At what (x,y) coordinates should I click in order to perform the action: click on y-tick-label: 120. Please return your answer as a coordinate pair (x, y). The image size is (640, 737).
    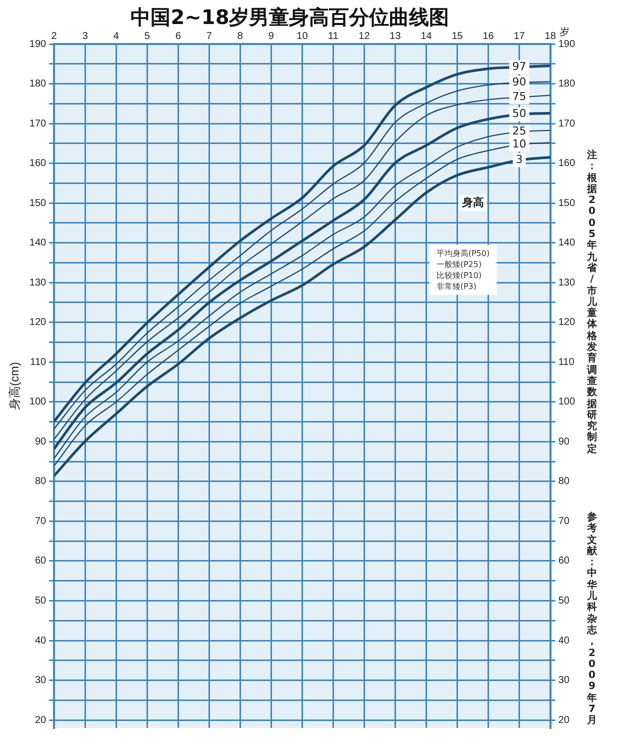
    Looking at the image, I should click on (38, 322).